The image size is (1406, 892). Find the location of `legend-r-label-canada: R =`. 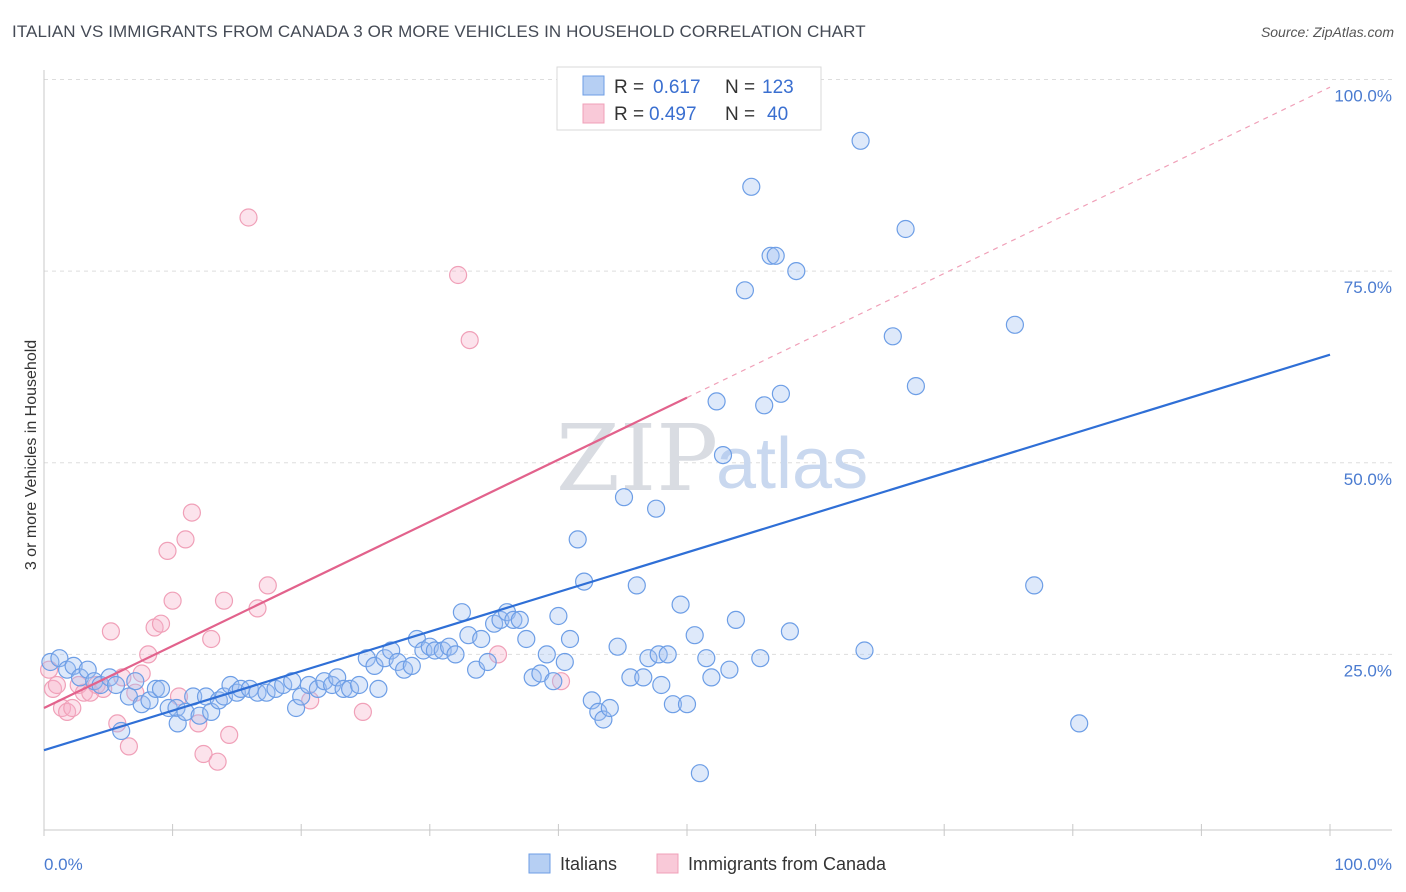

legend-r-label-canada: R = is located at coordinates (629, 114).